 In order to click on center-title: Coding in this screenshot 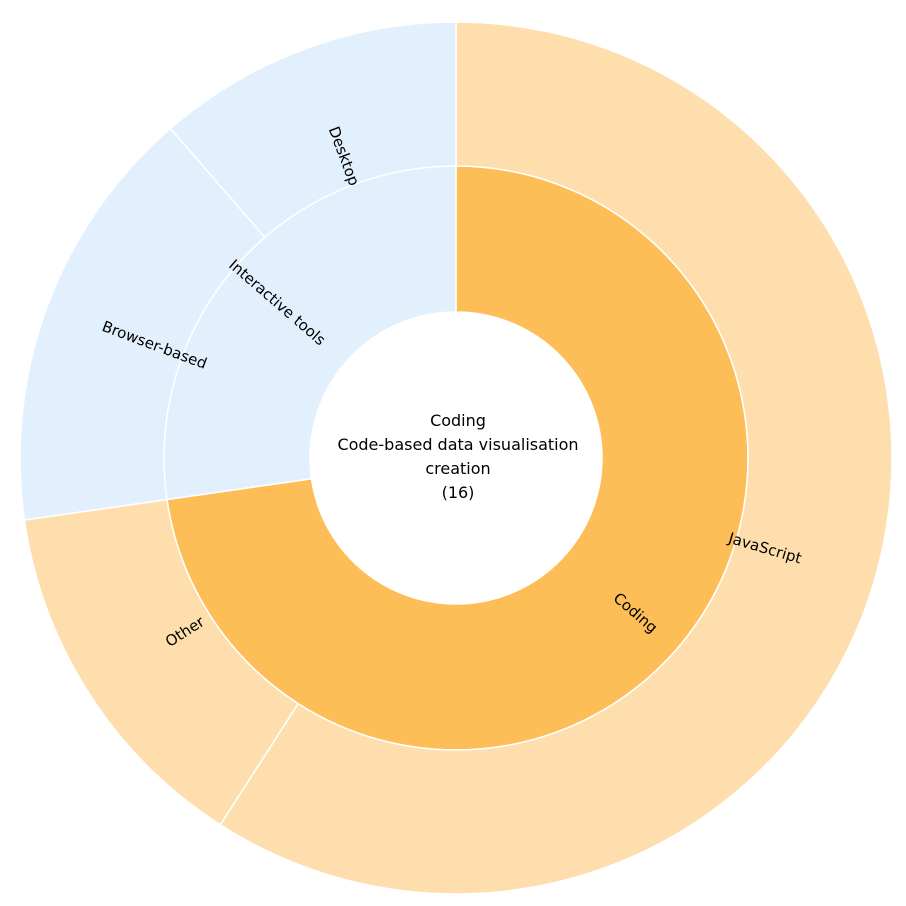, I will do `click(458, 420)`.